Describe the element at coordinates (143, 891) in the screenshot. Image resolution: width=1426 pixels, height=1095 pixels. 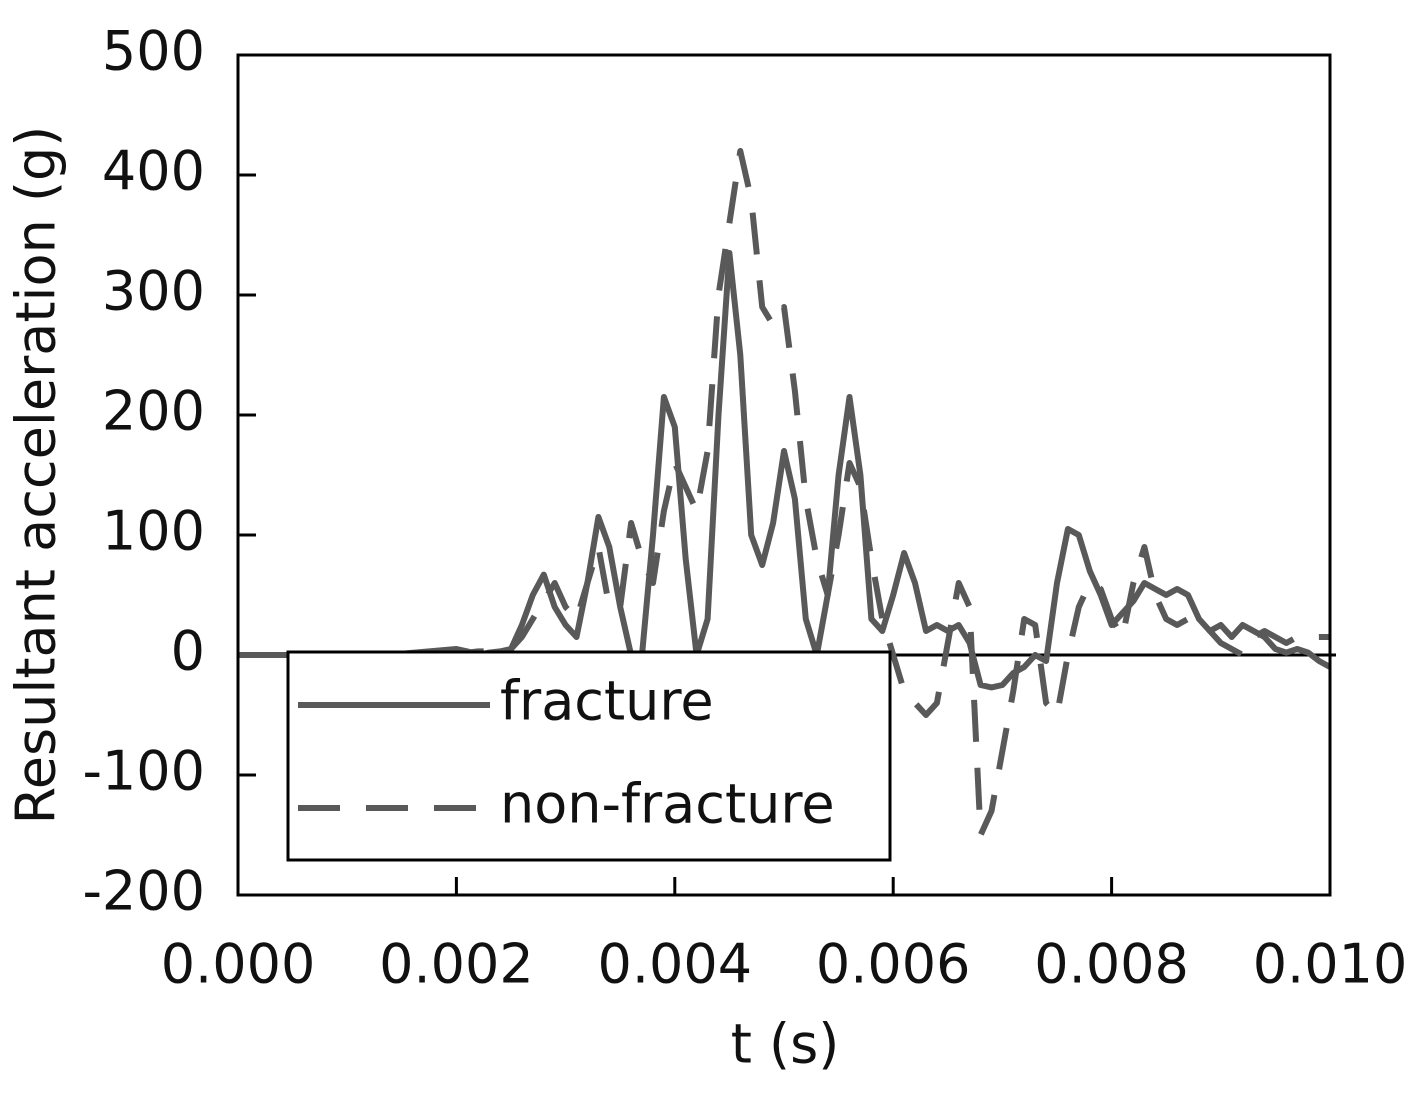
I see `y-tick-label: -200` at that location.